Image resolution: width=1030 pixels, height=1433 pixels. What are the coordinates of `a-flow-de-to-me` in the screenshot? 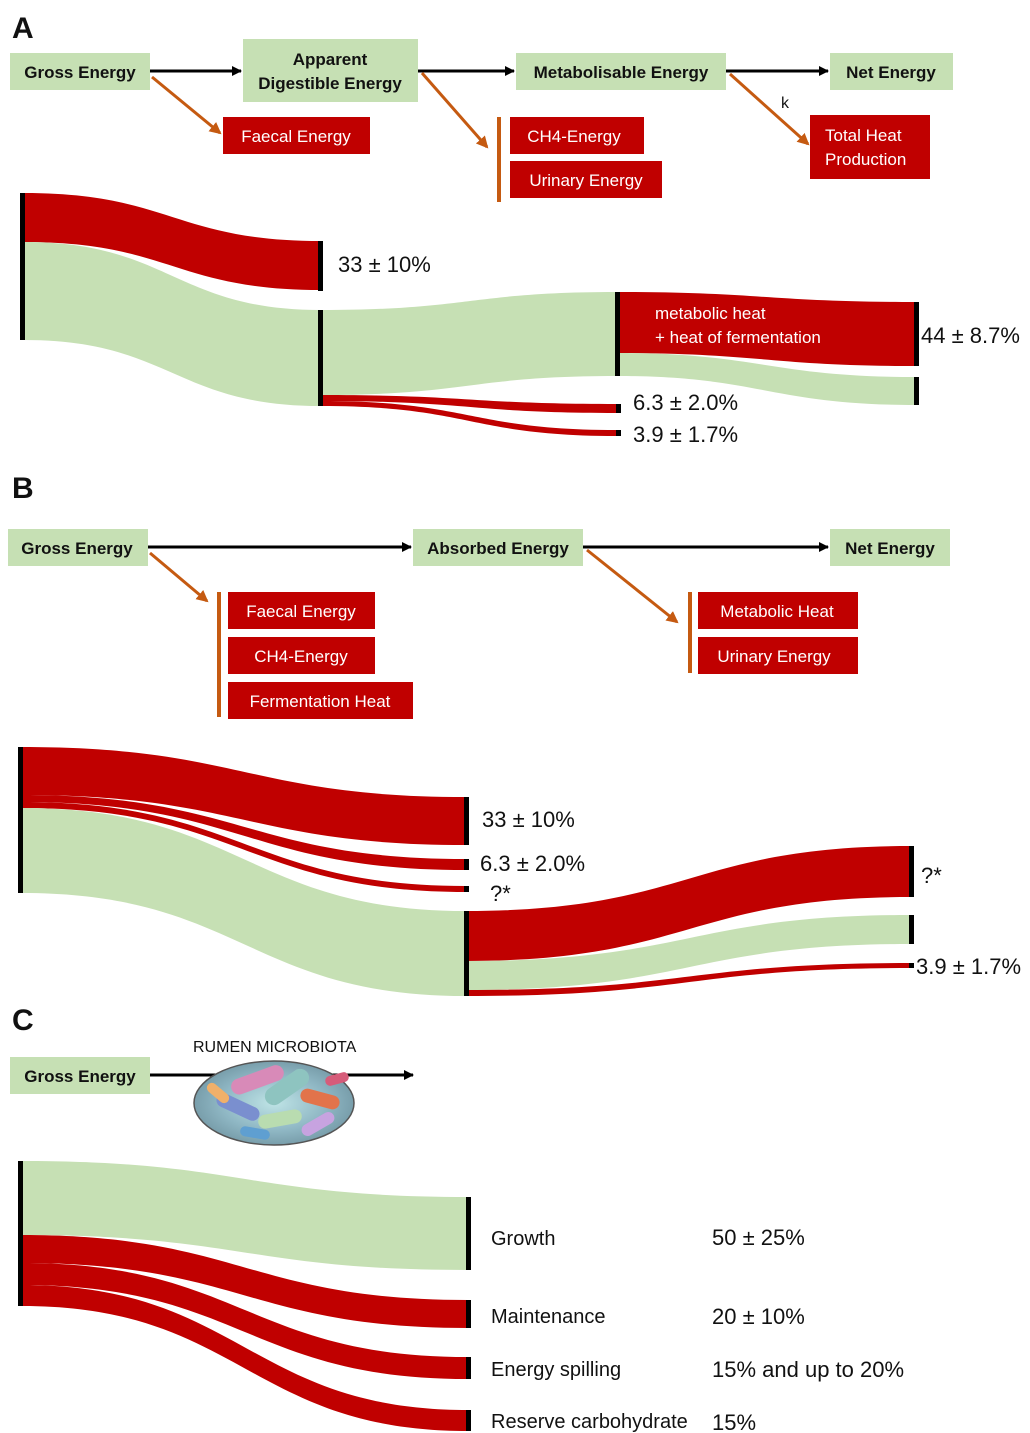 It's located at (469, 343).